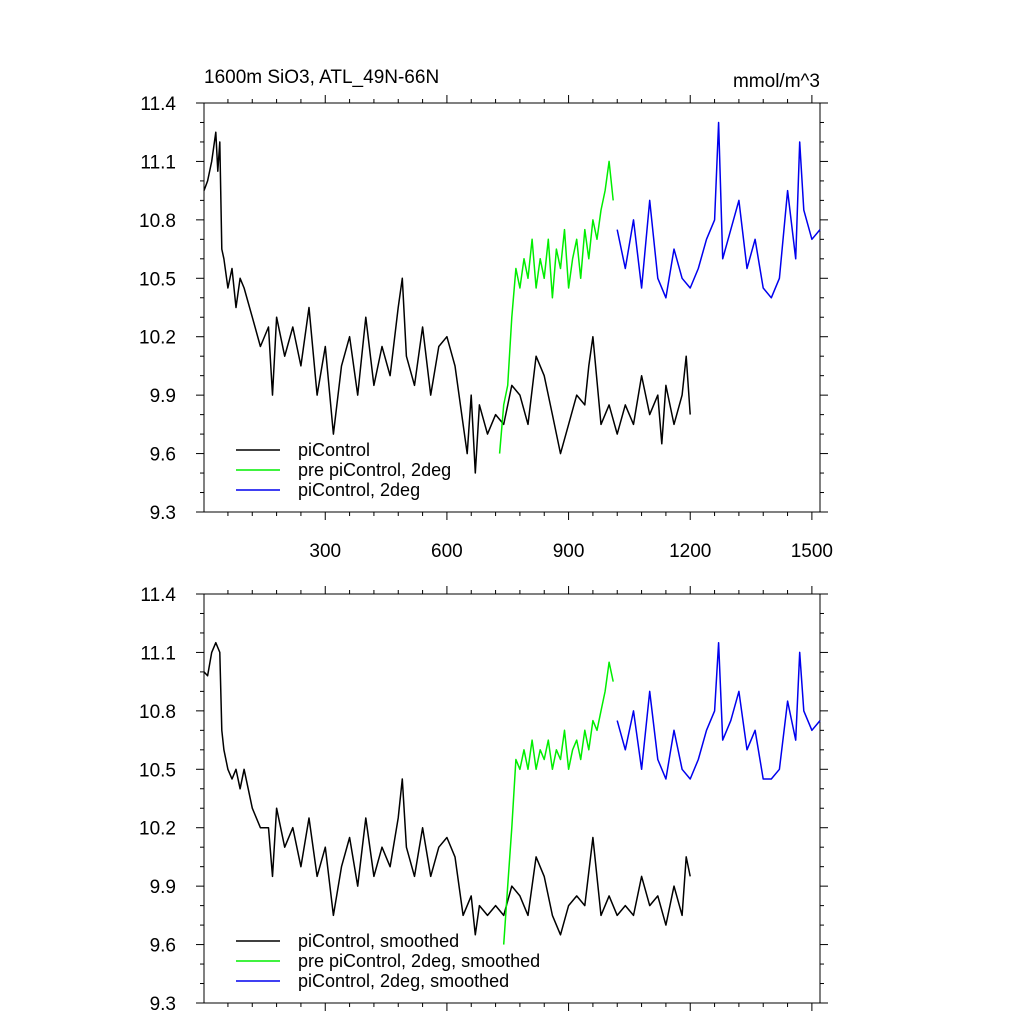 Image resolution: width=1024 pixels, height=1024 pixels. Describe the element at coordinates (403, 981) in the screenshot. I see `legend-label: piControl, 2deg, smoothed` at that location.